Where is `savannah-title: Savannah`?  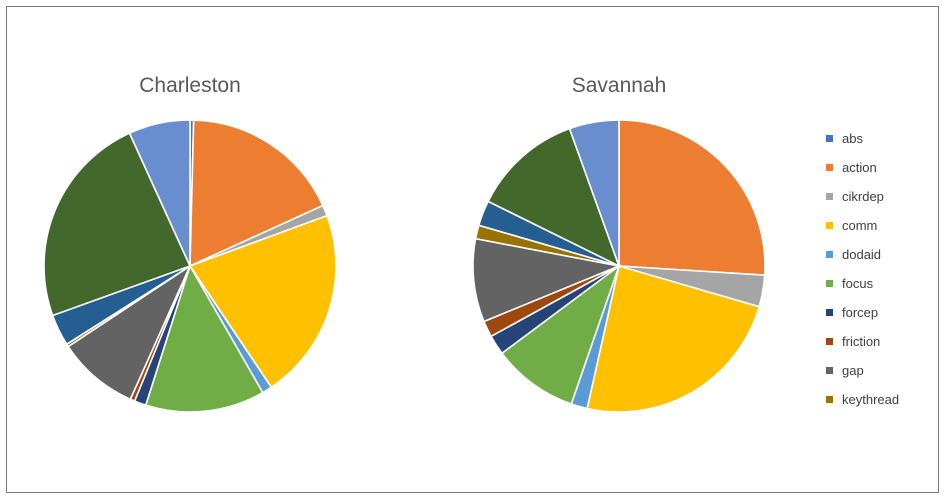 savannah-title: Savannah is located at coordinates (619, 85).